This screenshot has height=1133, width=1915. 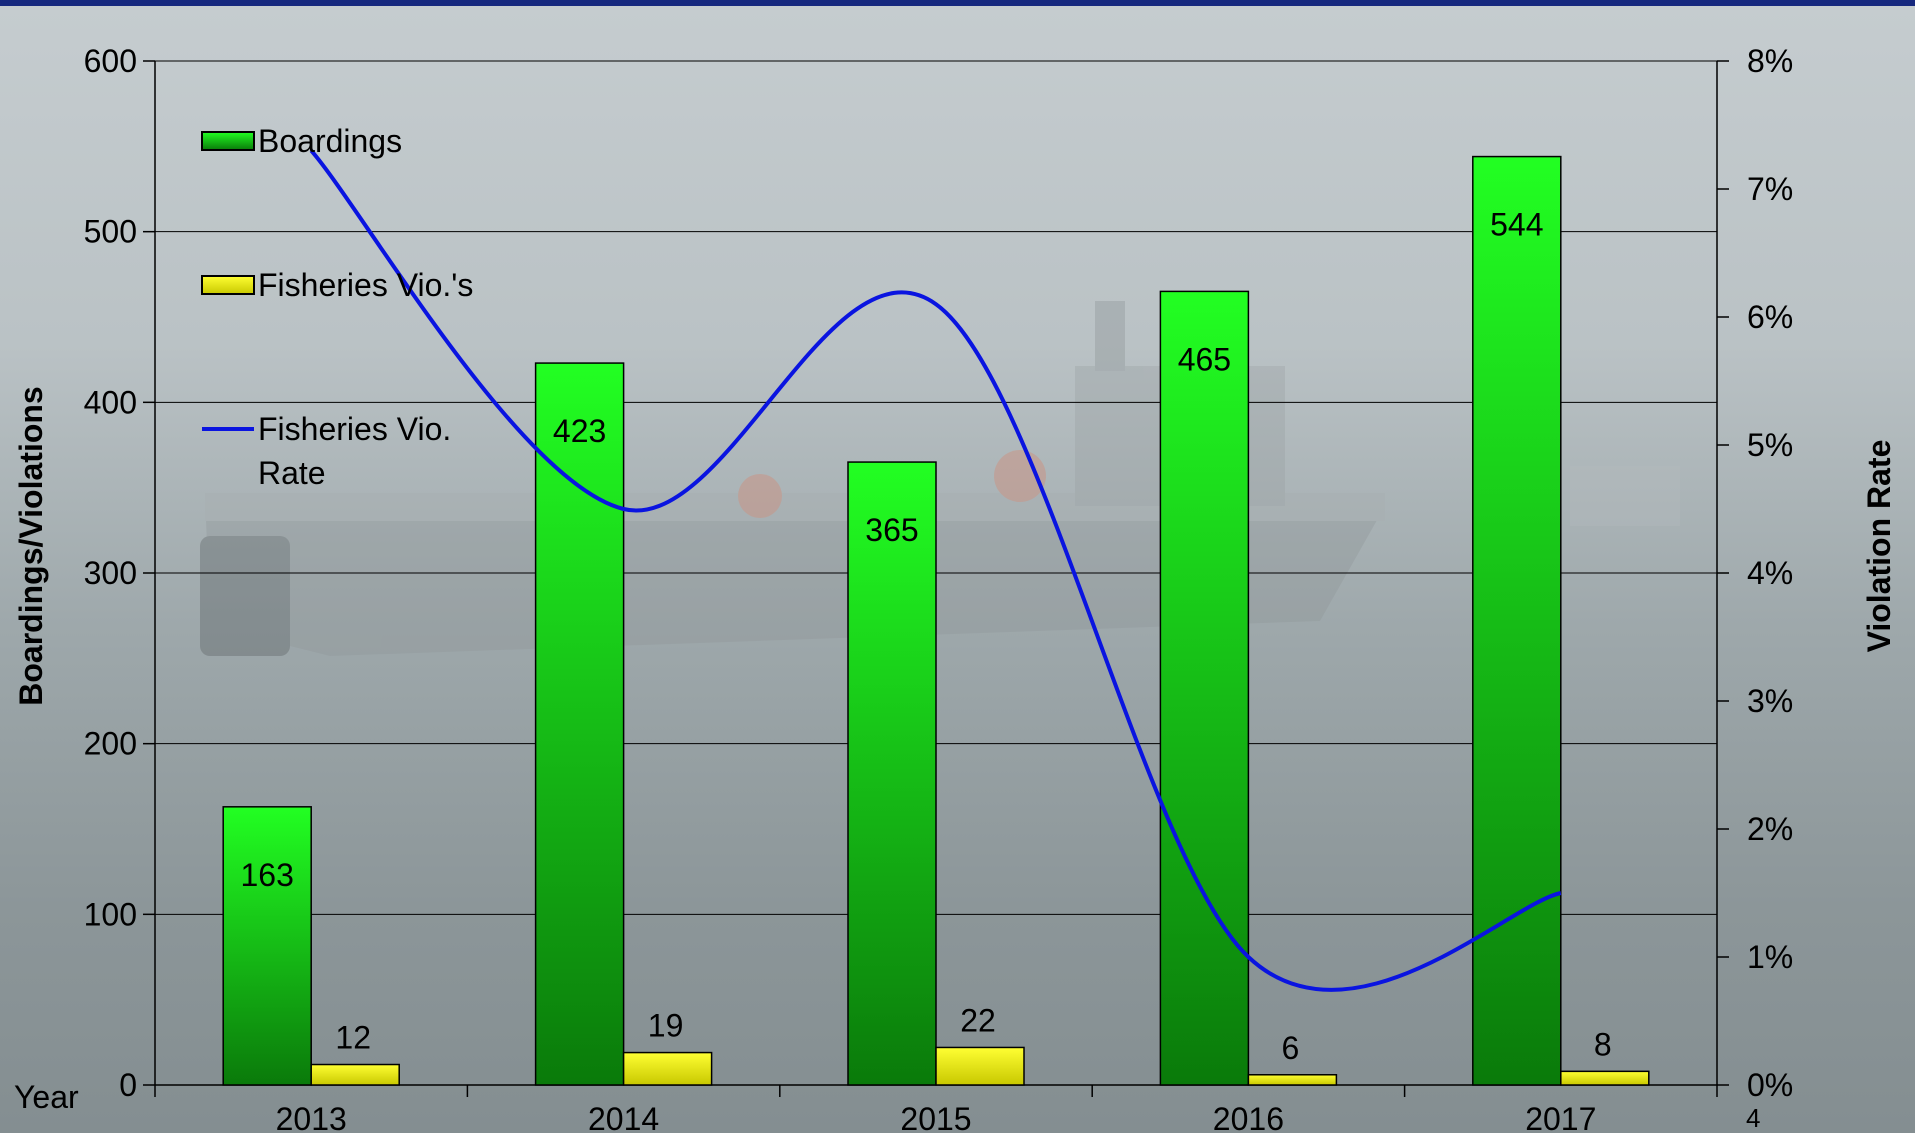 What do you see at coordinates (1770, 573) in the screenshot?
I see `y2-tick-label: 4%` at bounding box center [1770, 573].